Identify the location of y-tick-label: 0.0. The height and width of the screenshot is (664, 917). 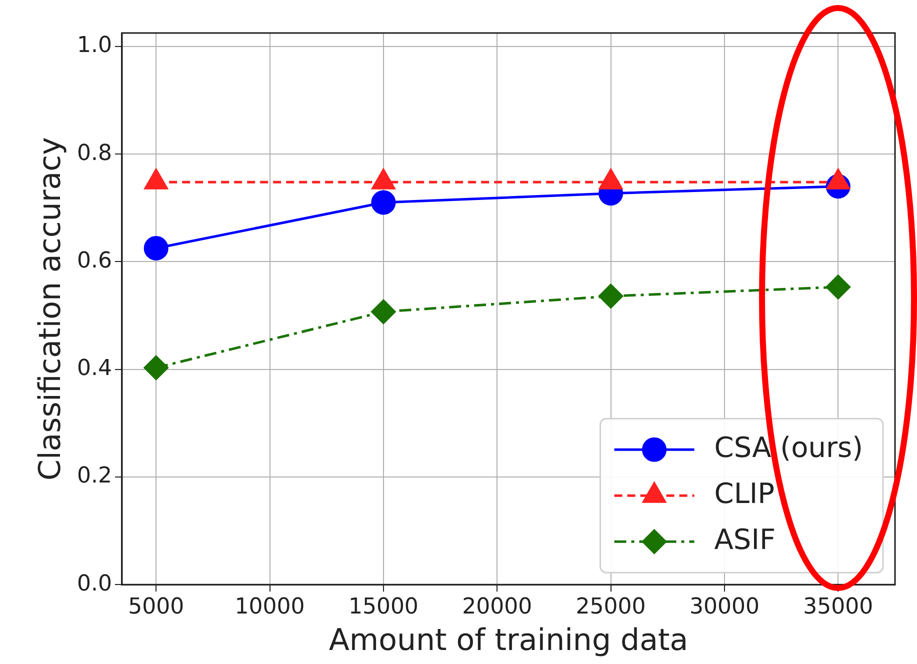
(94, 583).